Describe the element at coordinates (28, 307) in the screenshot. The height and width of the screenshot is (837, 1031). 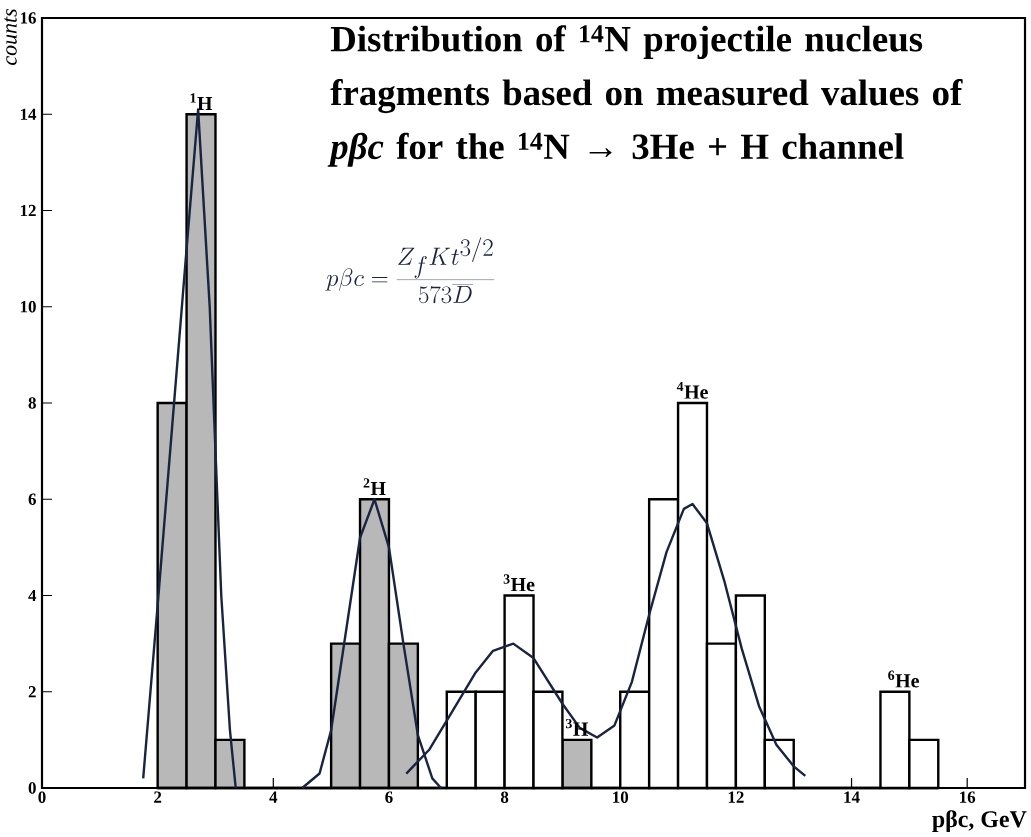
I see `y-tick-label: 10` at that location.